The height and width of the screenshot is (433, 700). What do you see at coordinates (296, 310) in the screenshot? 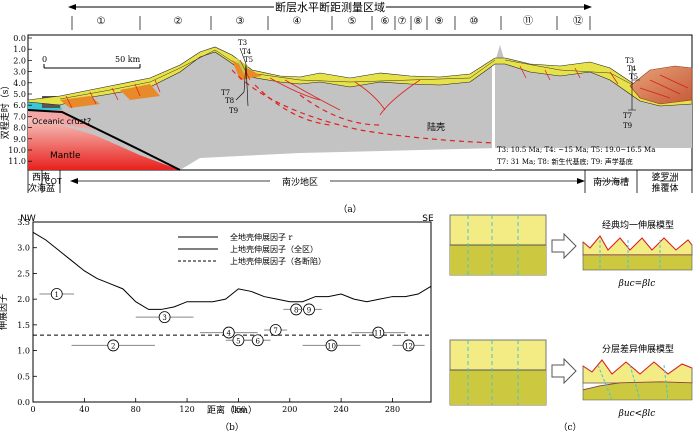
I see `depression-marker-label: 8` at bounding box center [296, 310].